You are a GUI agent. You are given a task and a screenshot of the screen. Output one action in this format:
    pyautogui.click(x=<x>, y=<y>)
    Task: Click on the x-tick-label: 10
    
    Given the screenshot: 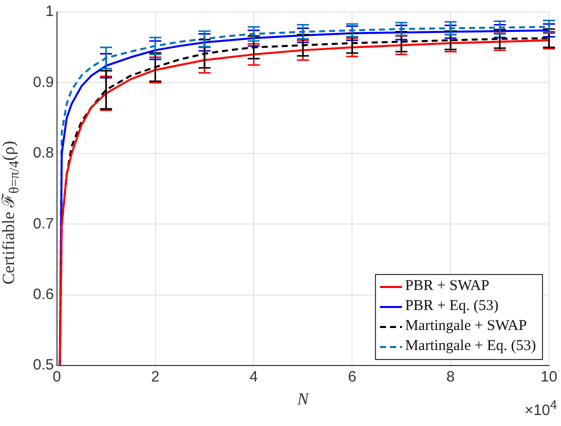 What is the action you would take?
    pyautogui.click(x=549, y=377)
    